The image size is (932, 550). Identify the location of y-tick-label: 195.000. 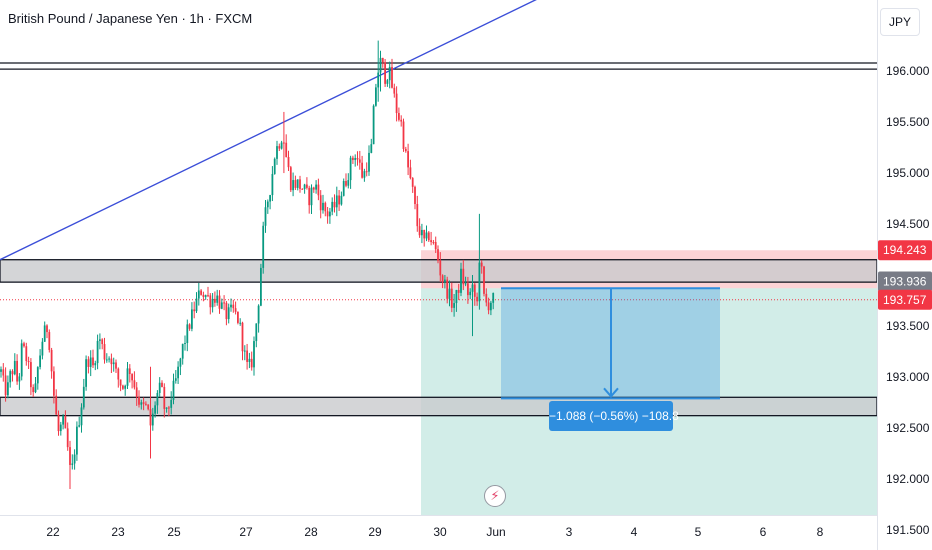
(908, 173).